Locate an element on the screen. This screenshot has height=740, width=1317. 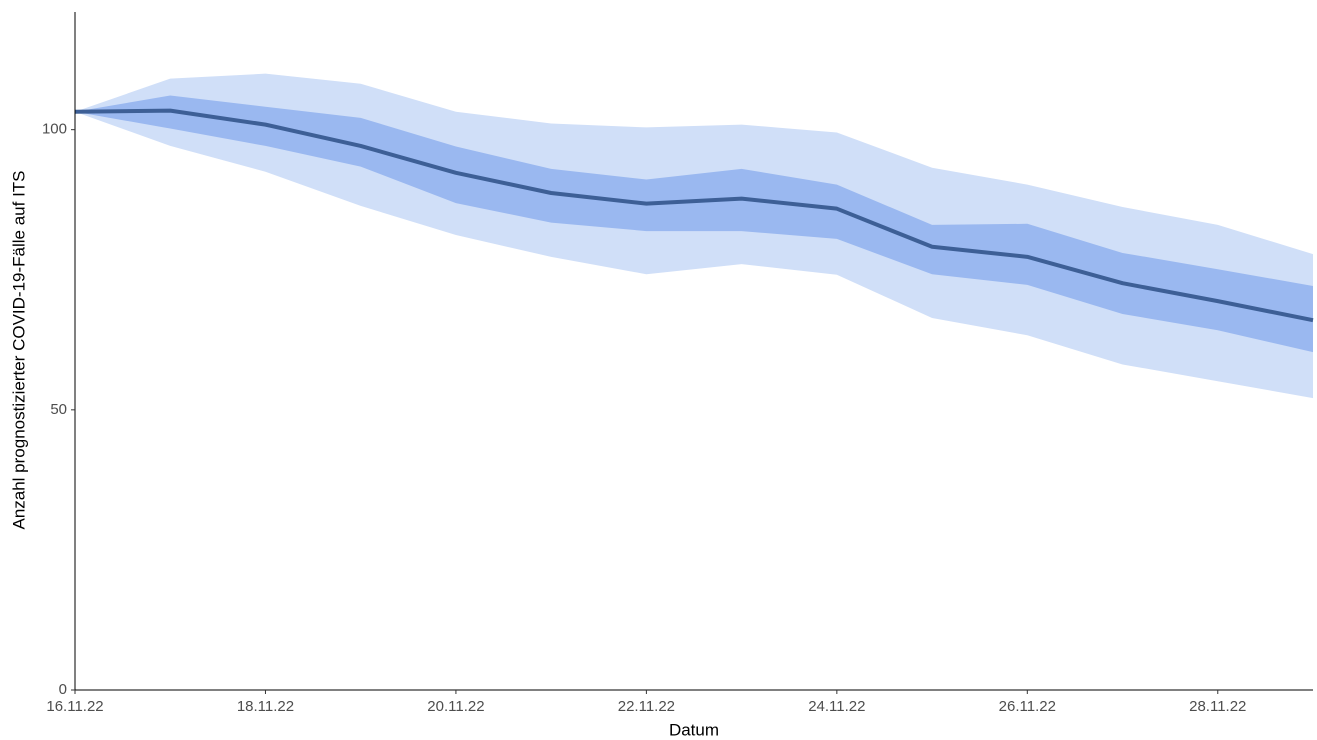
x-tick-label: 26.11.22 is located at coordinates (1027, 706).